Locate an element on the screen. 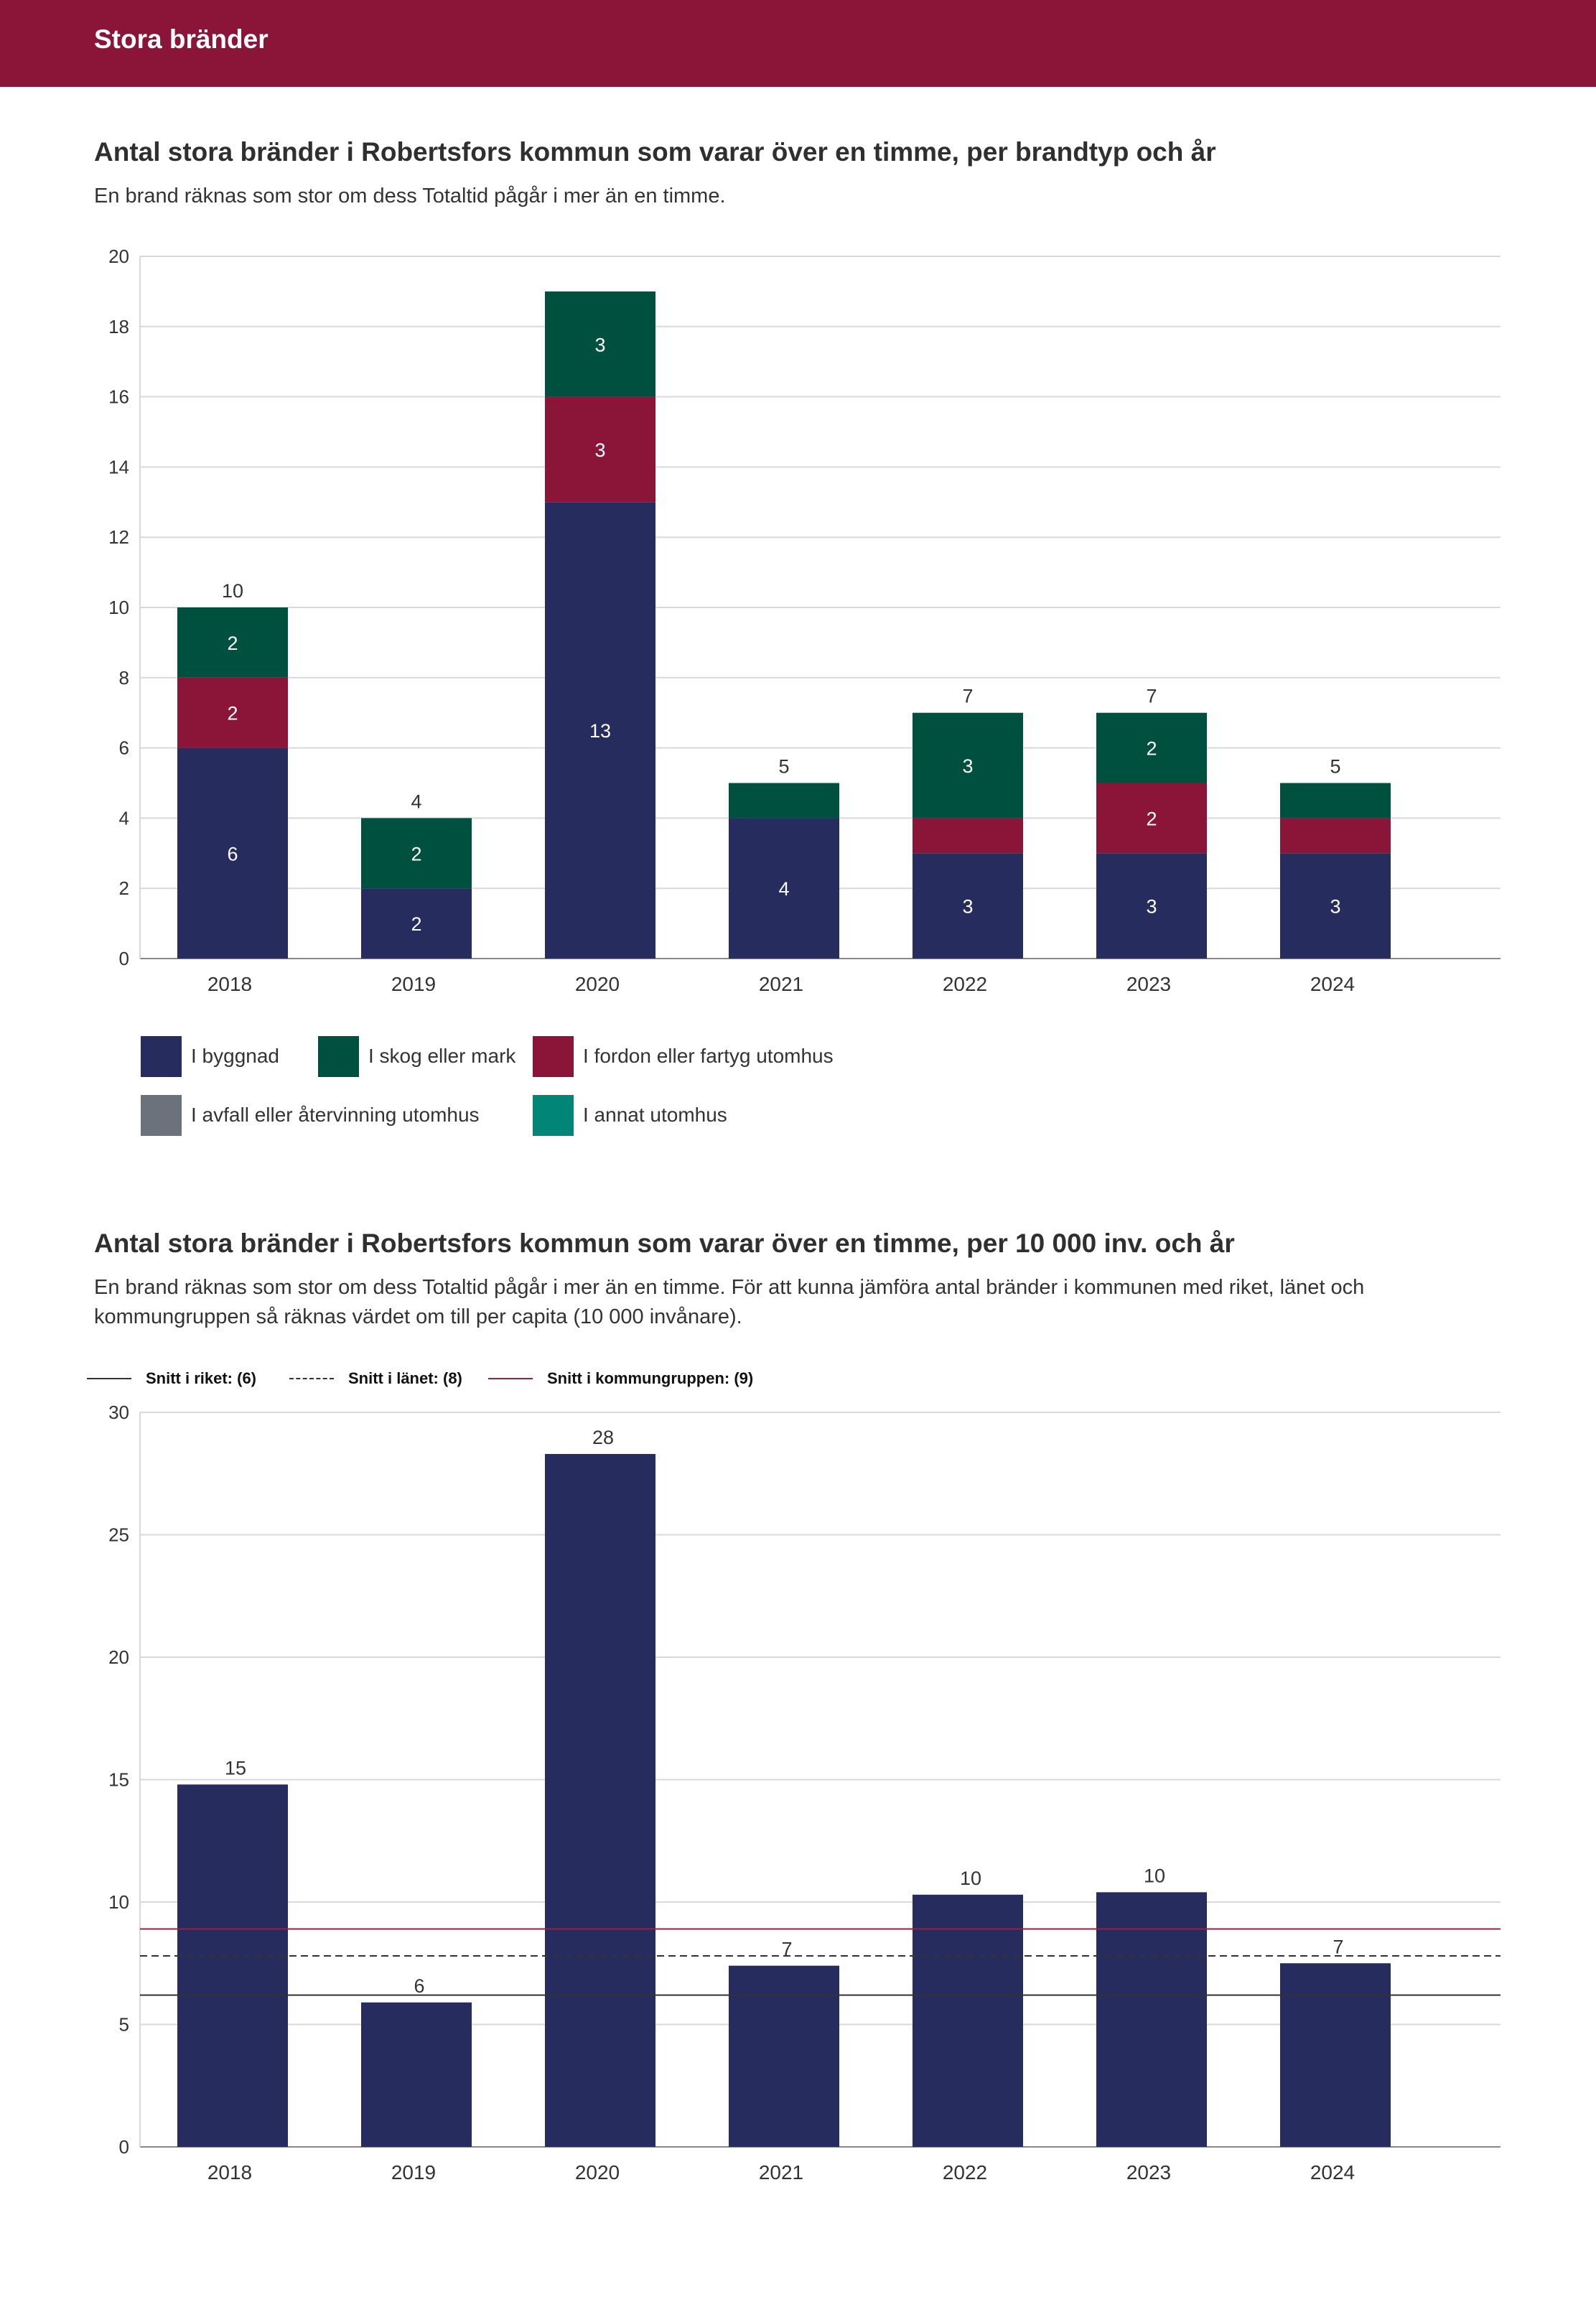  average-legend-lanet: Snitt i länet: (8) is located at coordinates (375, 1379).